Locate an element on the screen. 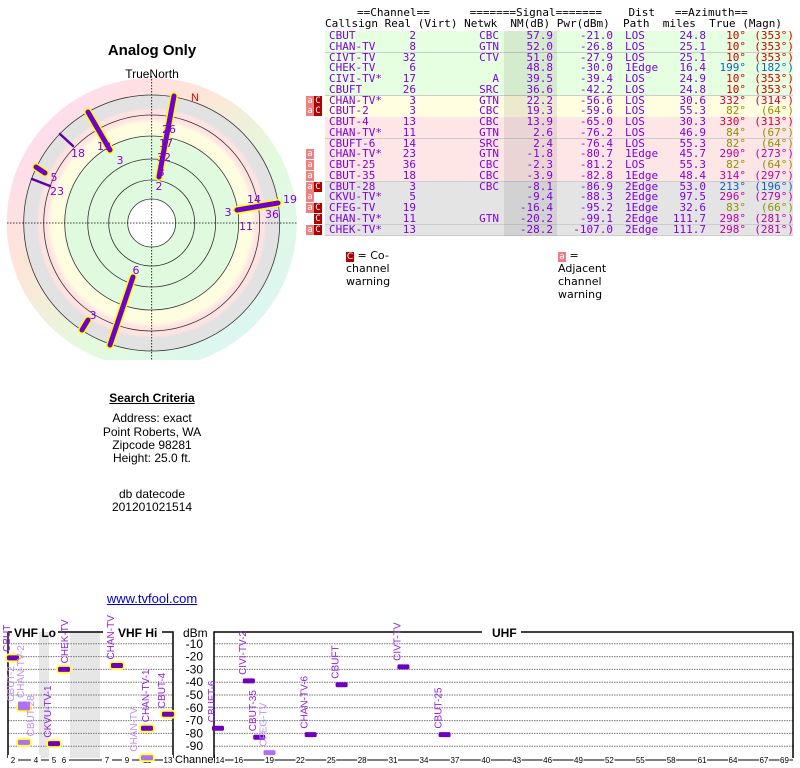 The width and height of the screenshot is (800, 768). cell-magn: (182°) is located at coordinates (774, 68).